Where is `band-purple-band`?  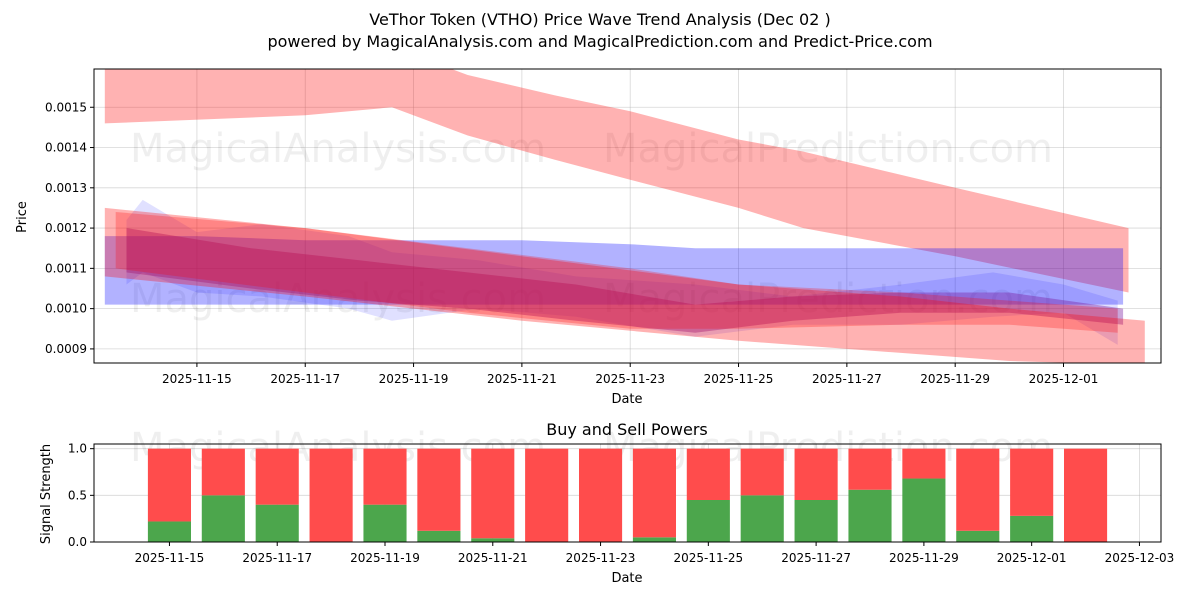 band-purple-band is located at coordinates (625, 280).